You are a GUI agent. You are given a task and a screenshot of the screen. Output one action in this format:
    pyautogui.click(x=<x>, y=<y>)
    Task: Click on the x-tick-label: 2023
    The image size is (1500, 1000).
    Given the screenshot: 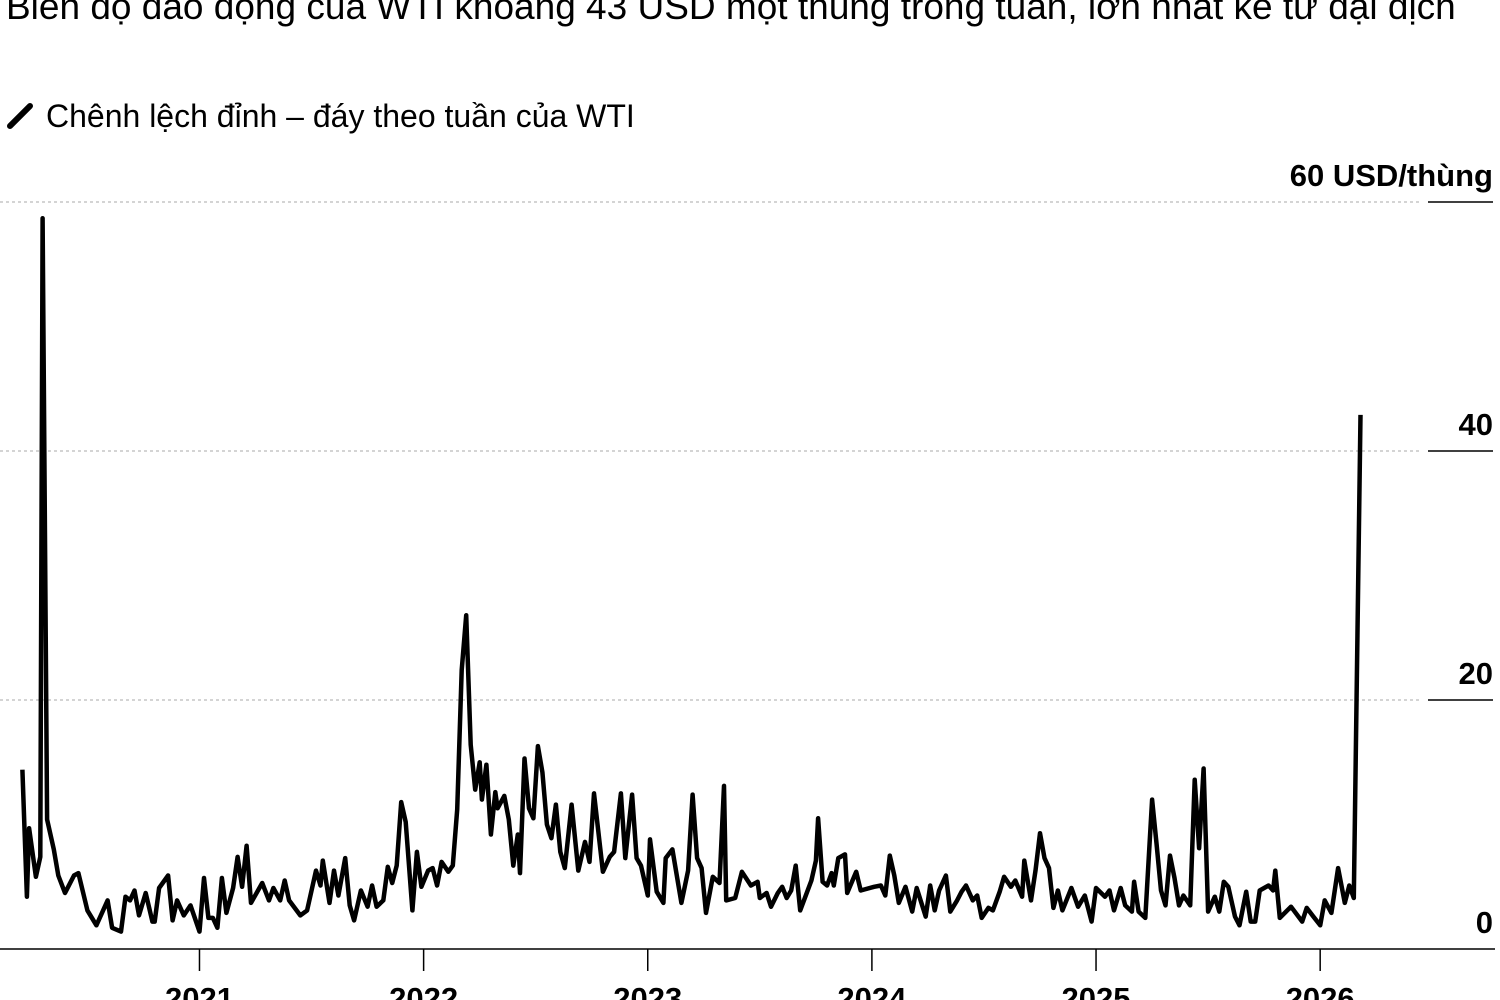 What is the action you would take?
    pyautogui.click(x=647, y=990)
    